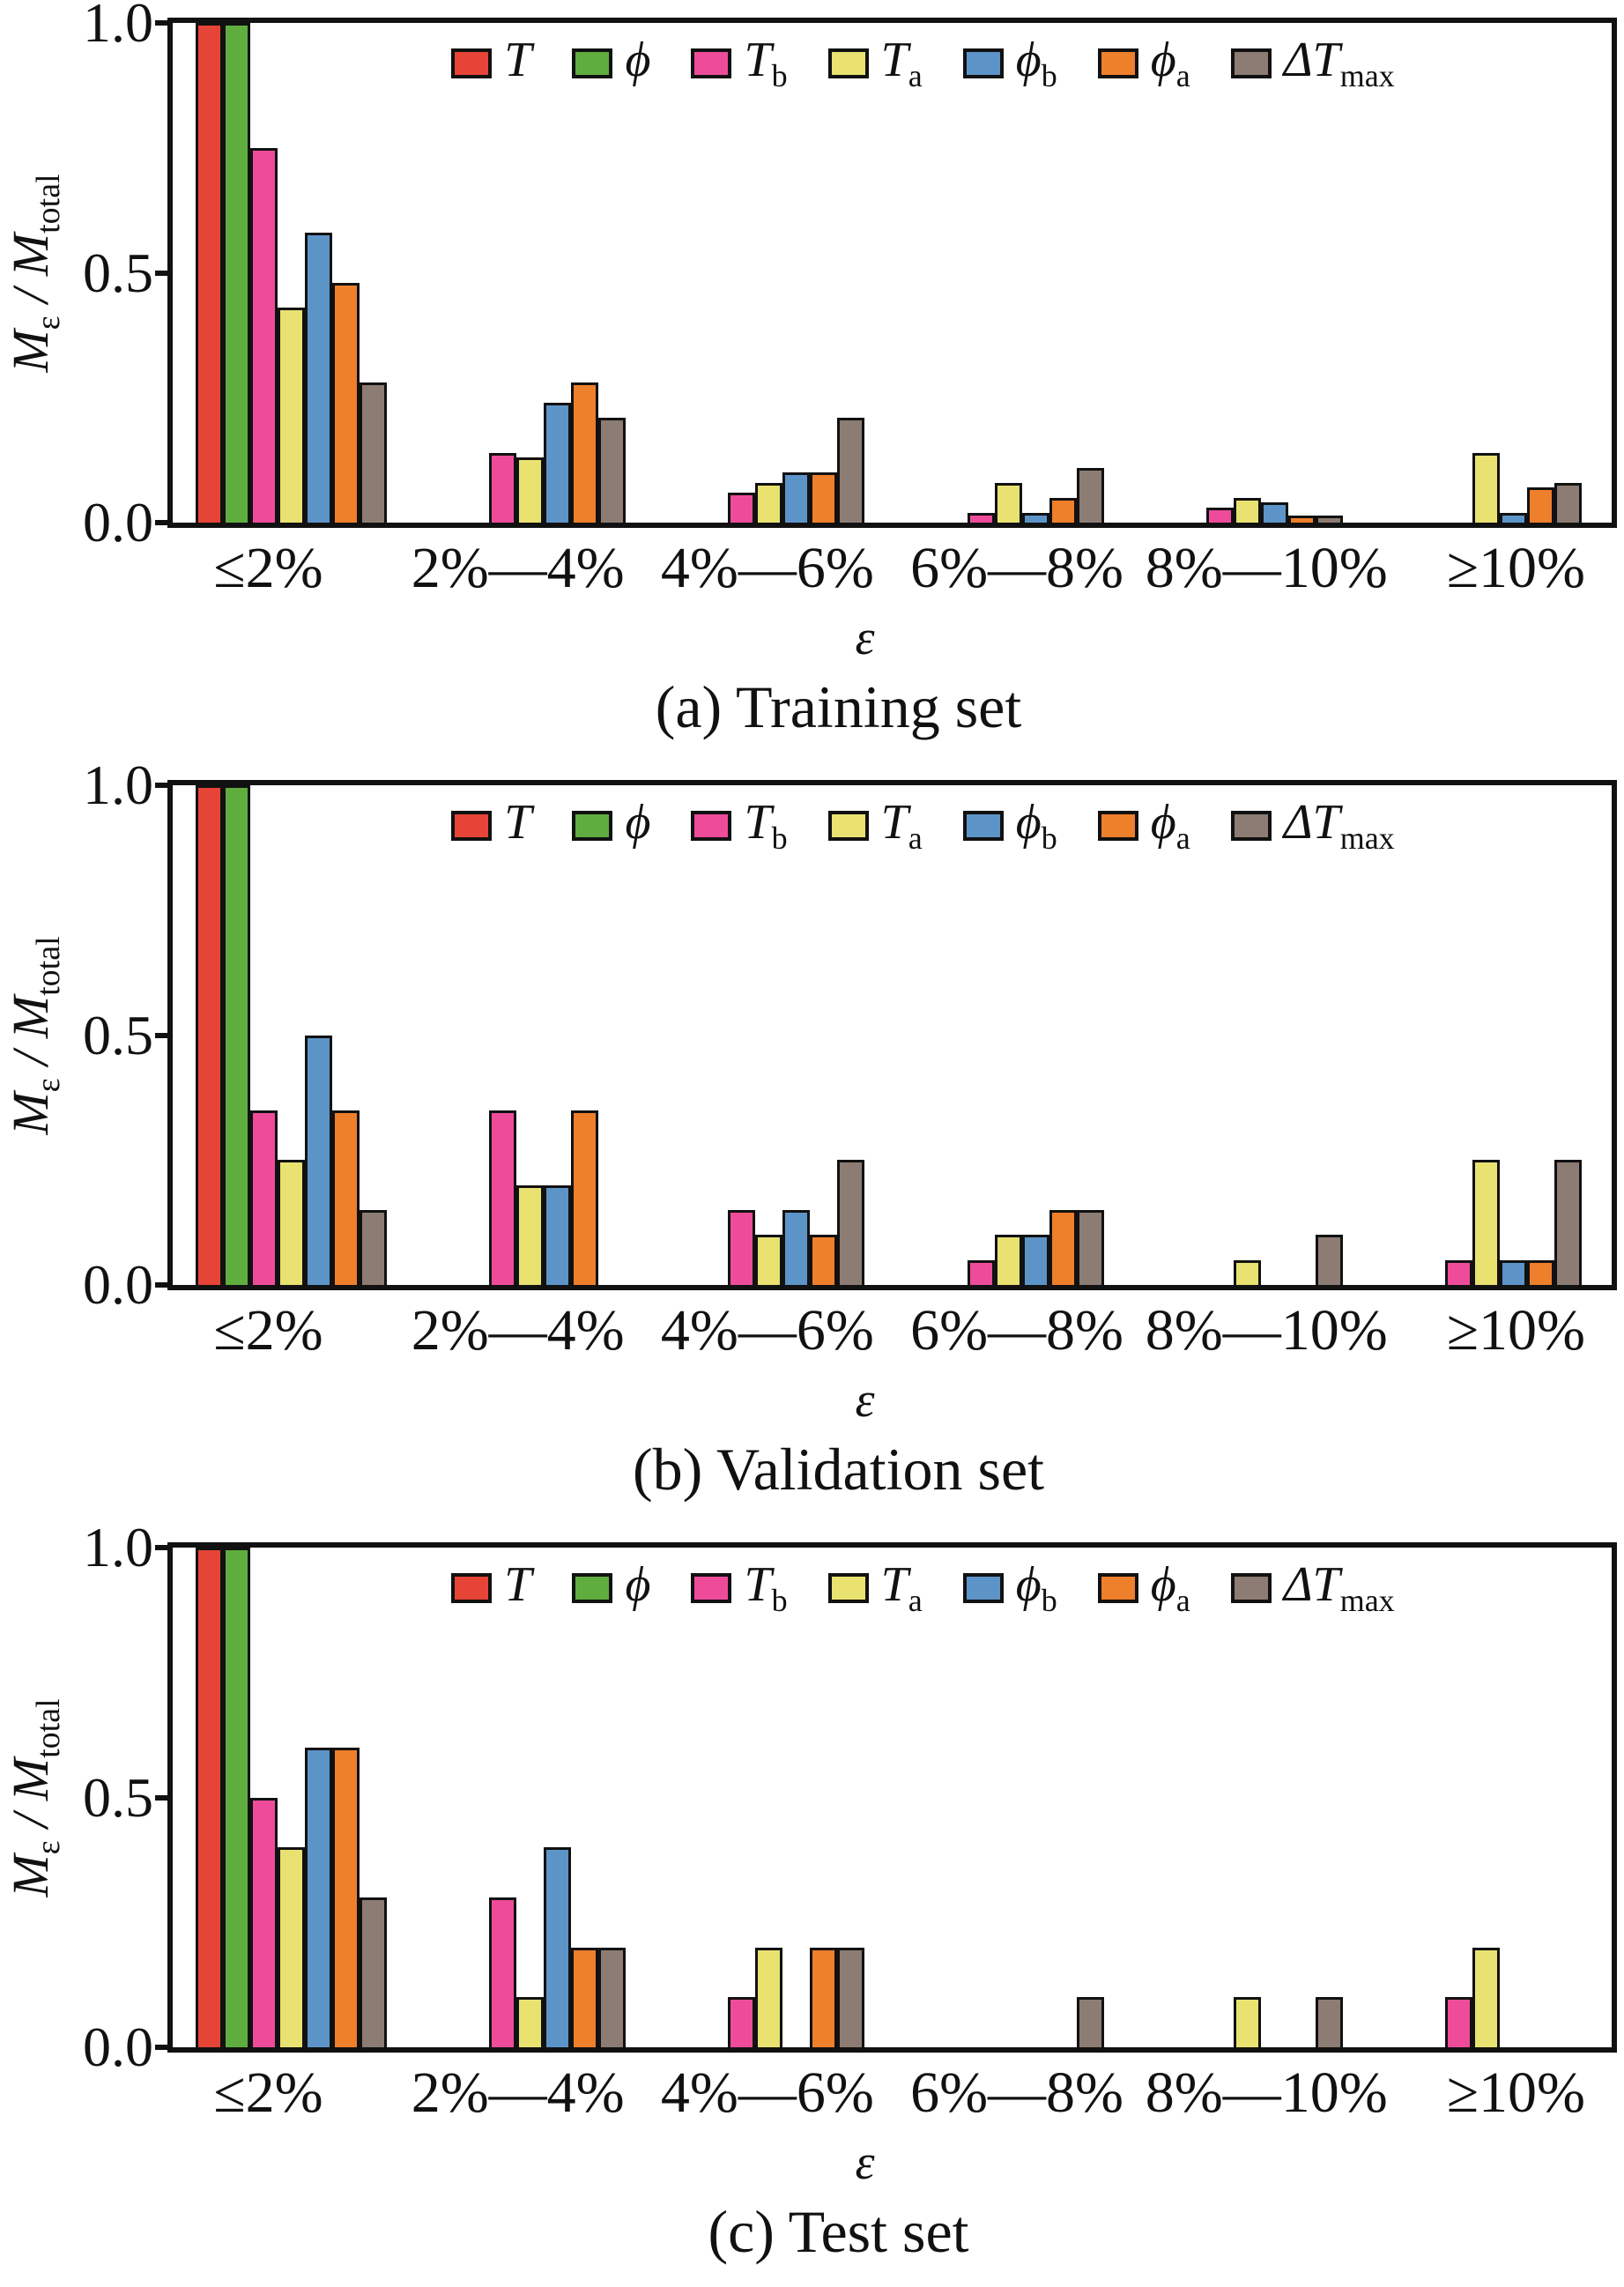  Describe the element at coordinates (765, 826) in the screenshot. I see `legend-label: Tb` at that location.